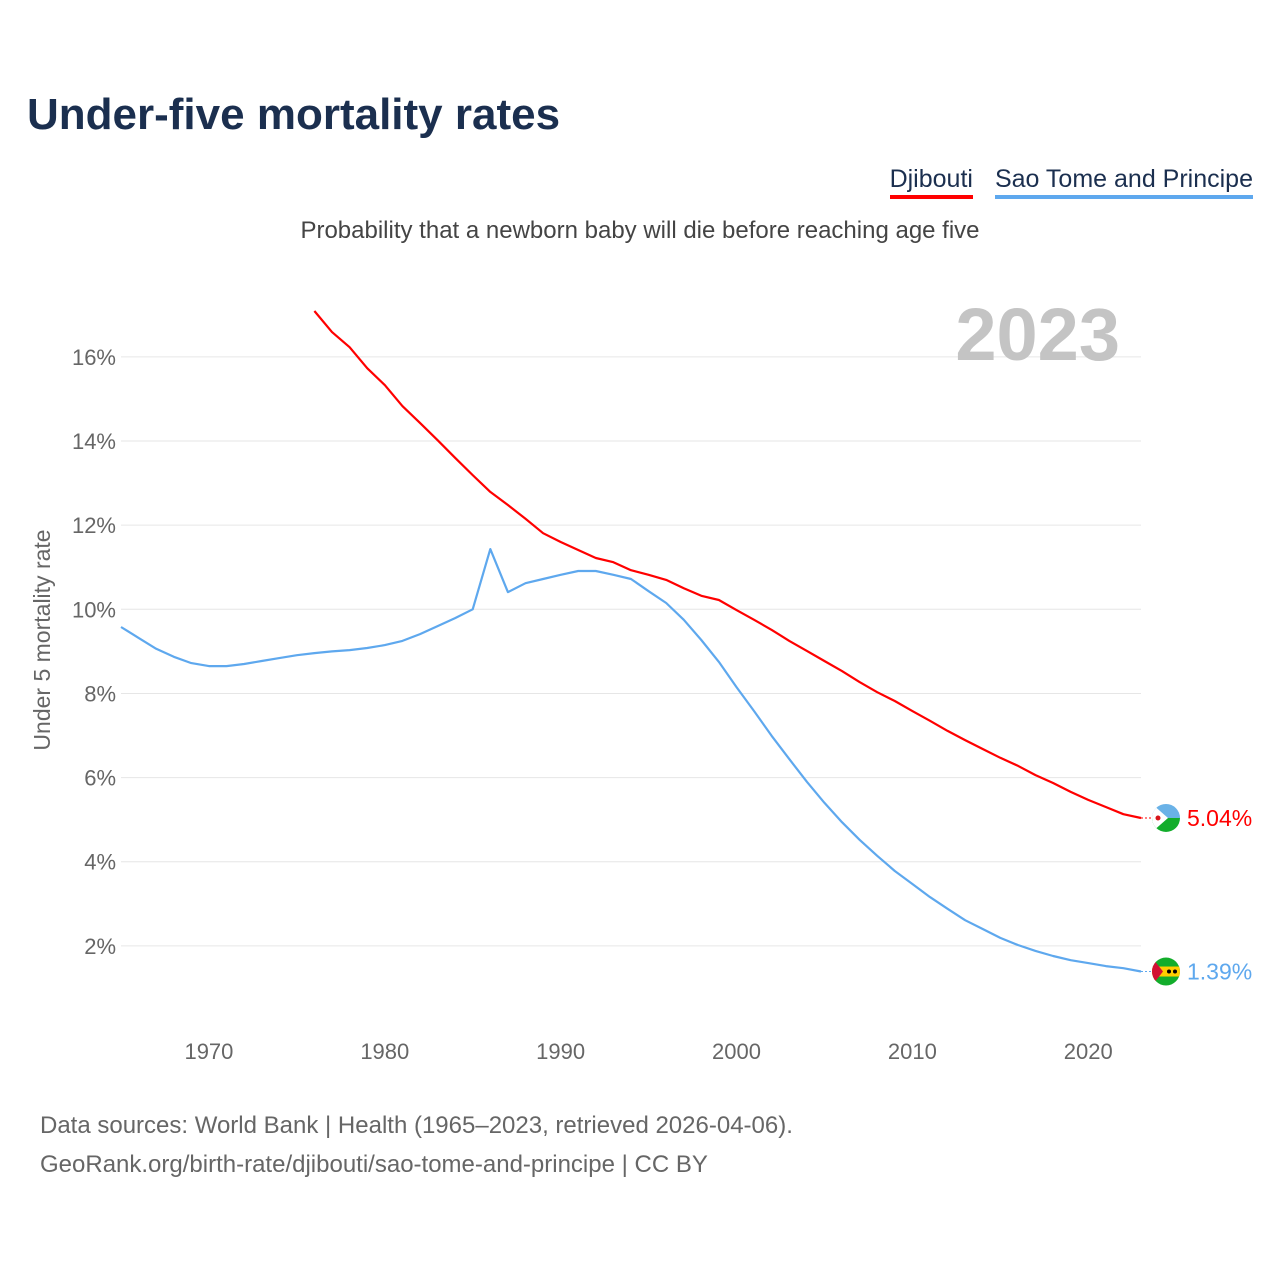 Image resolution: width=1280 pixels, height=1280 pixels. Describe the element at coordinates (912, 1051) in the screenshot. I see `x-tick-label: 2010` at that location.